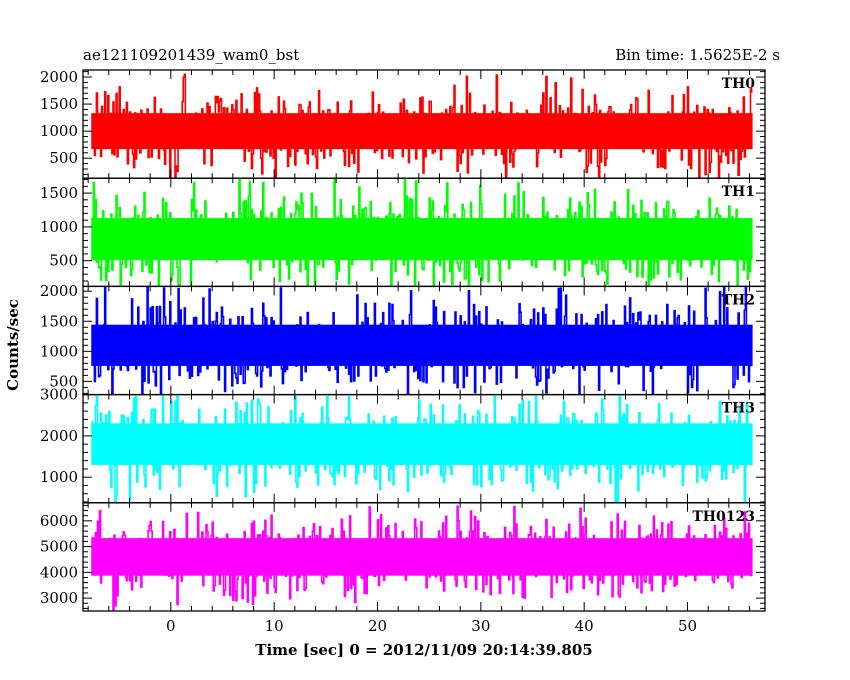 This screenshot has height=680, width=850. What do you see at coordinates (422, 125) in the screenshot?
I see `series-trace-th0` at bounding box center [422, 125].